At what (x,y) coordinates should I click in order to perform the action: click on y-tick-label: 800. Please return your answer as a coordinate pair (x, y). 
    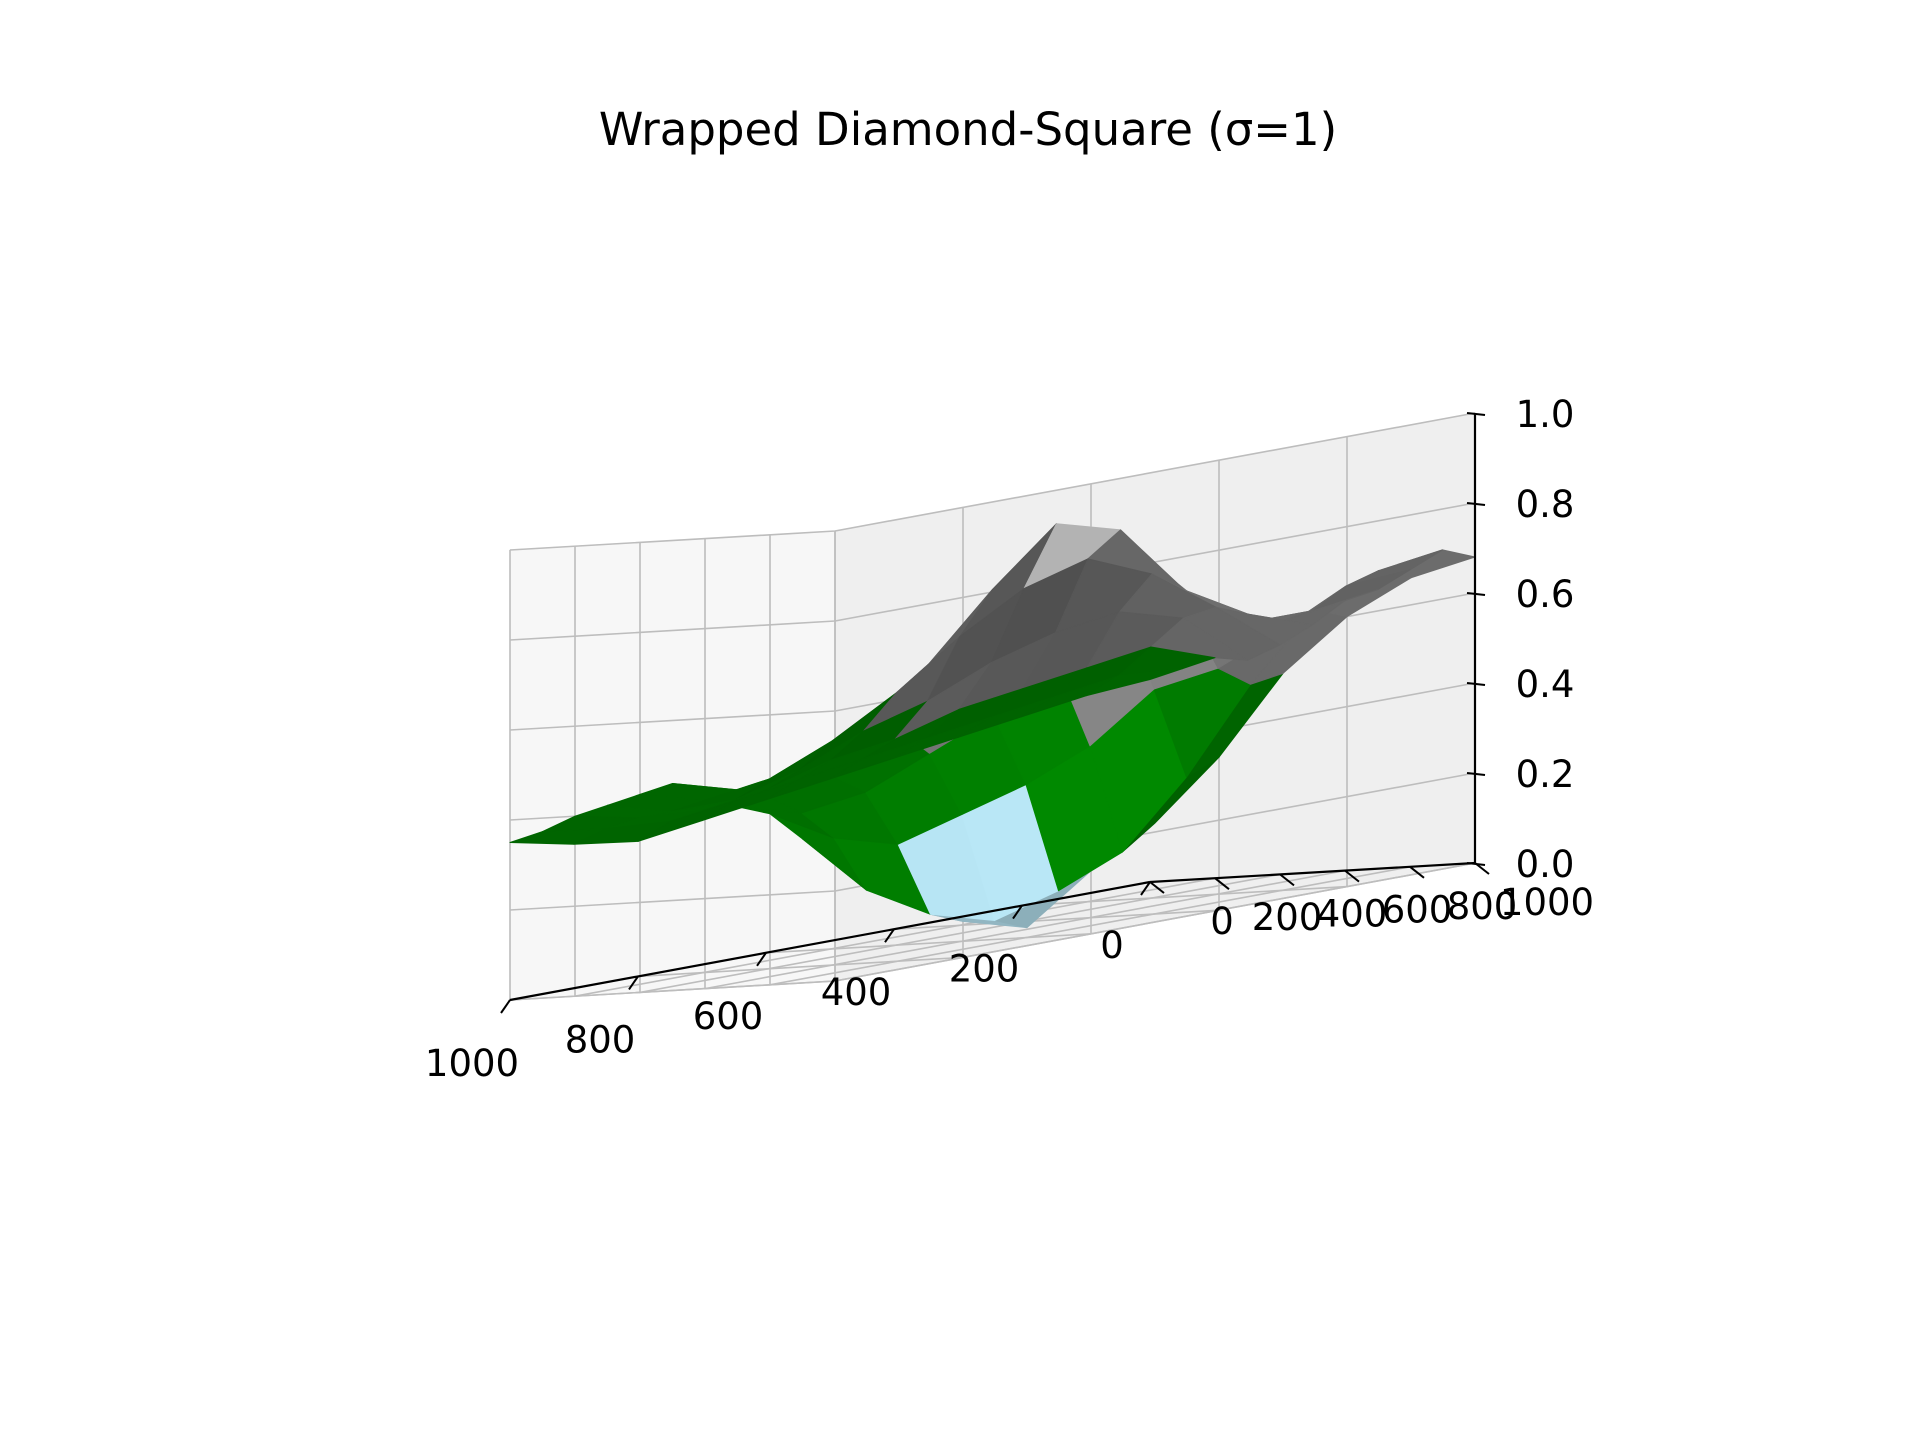
    Looking at the image, I should click on (1482, 906).